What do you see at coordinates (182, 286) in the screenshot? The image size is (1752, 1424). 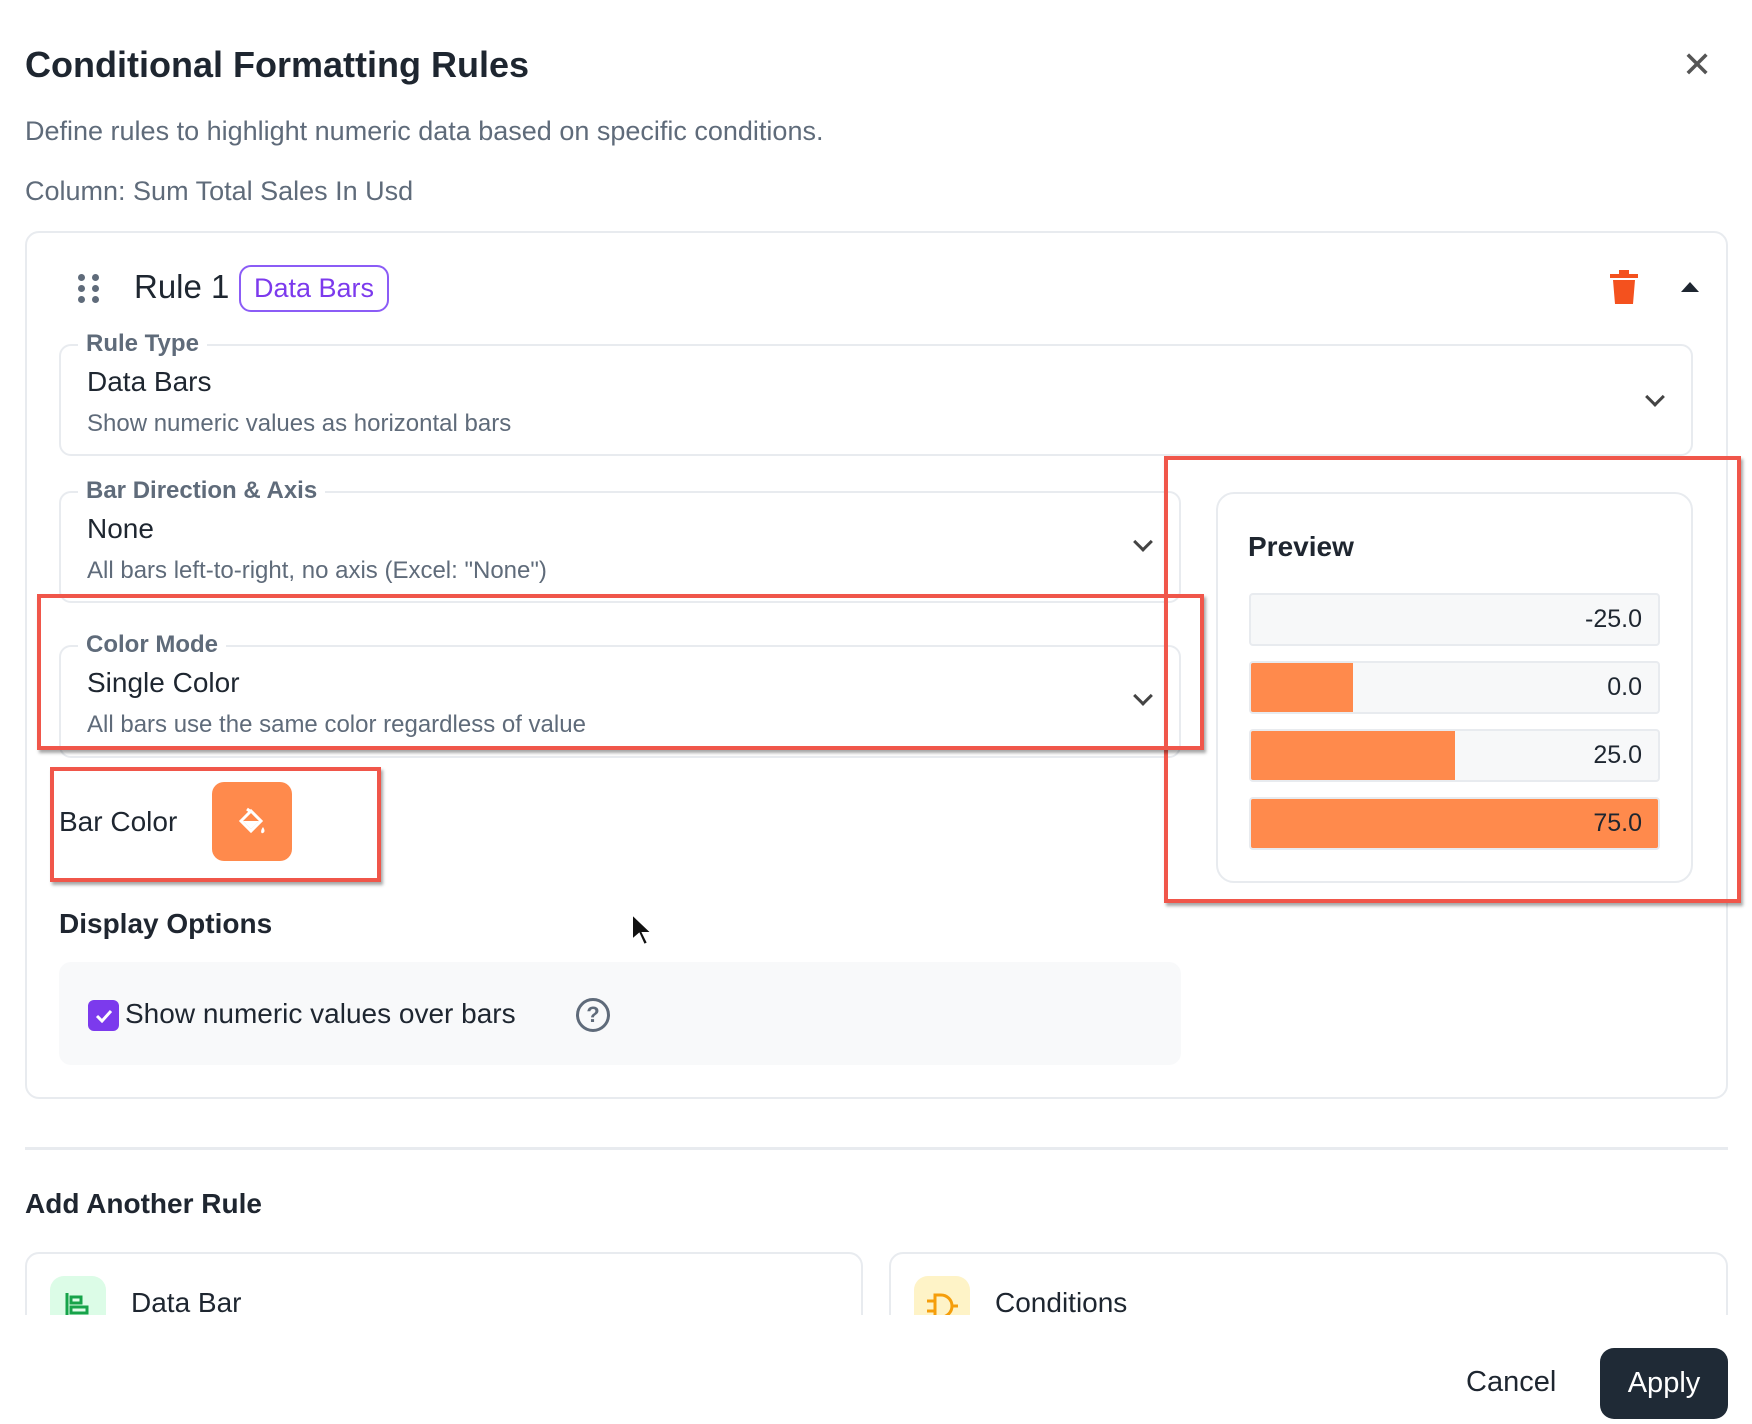 I see `rule-name: Rule 1` at bounding box center [182, 286].